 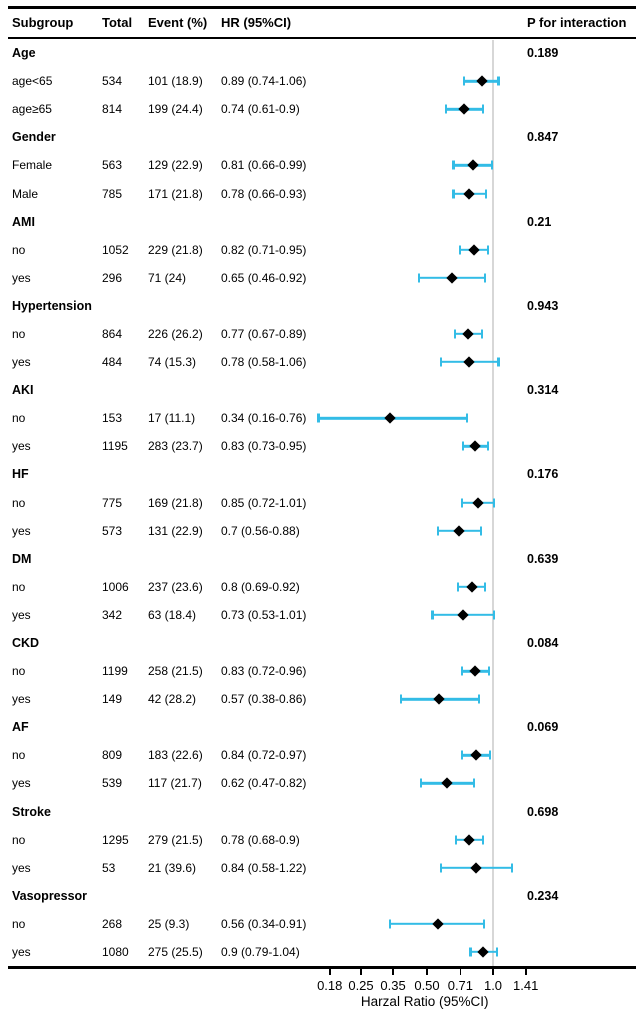 I want to click on x-axis-tick-label: 1.0, so click(x=493, y=985).